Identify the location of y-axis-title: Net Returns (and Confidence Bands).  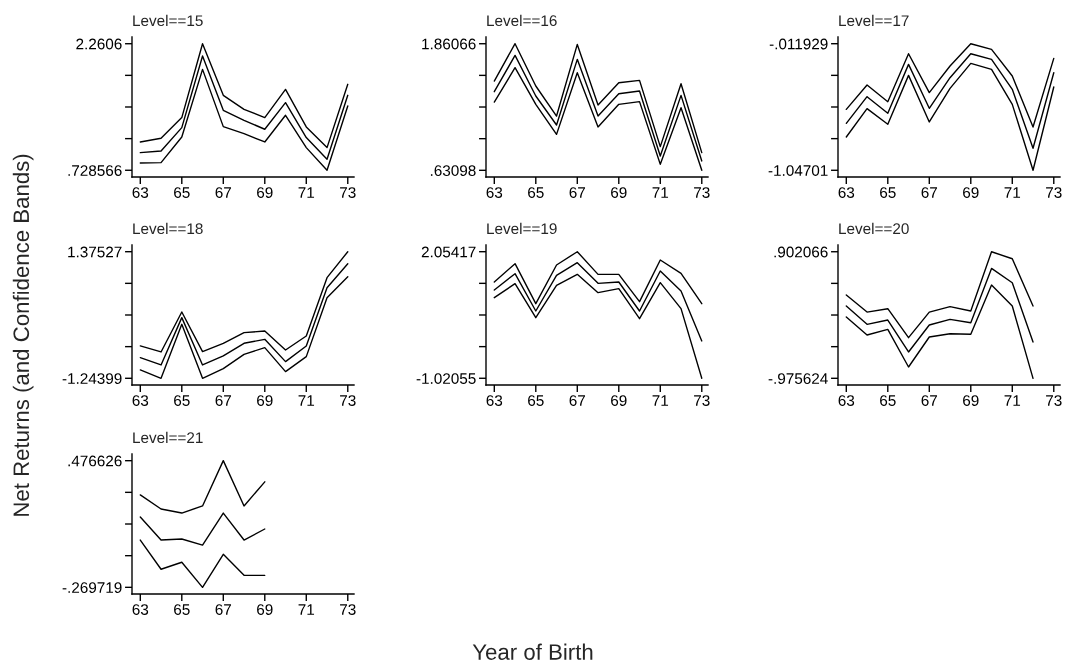
(23, 335).